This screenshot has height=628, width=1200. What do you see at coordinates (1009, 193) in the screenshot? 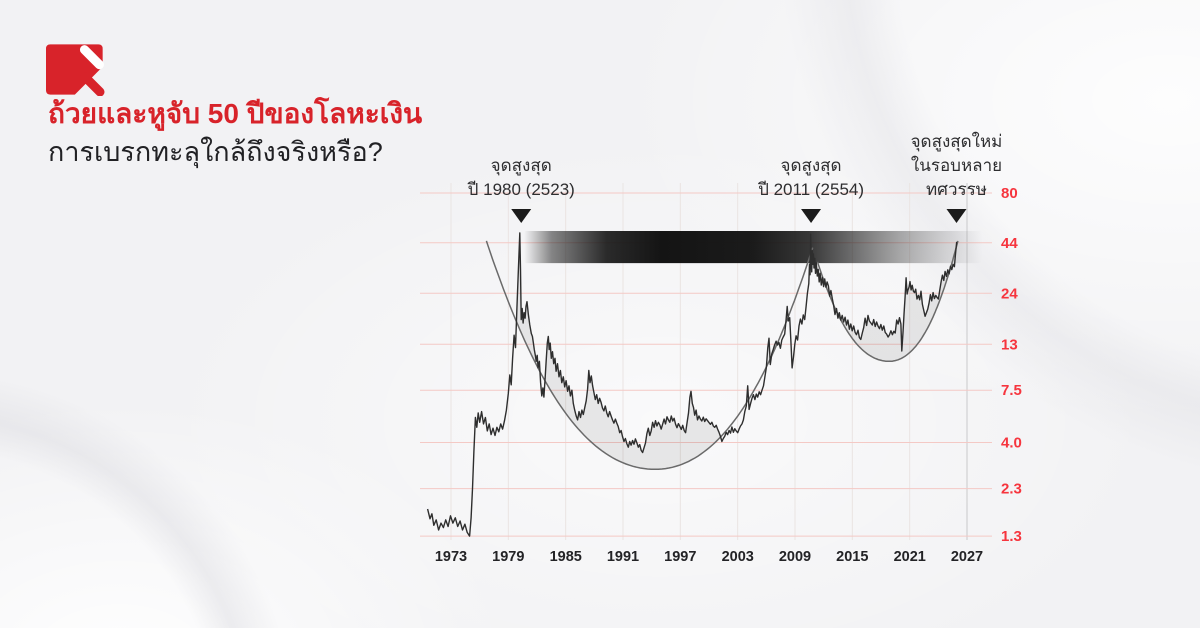
I see `y-tick-label: 80` at bounding box center [1009, 193].